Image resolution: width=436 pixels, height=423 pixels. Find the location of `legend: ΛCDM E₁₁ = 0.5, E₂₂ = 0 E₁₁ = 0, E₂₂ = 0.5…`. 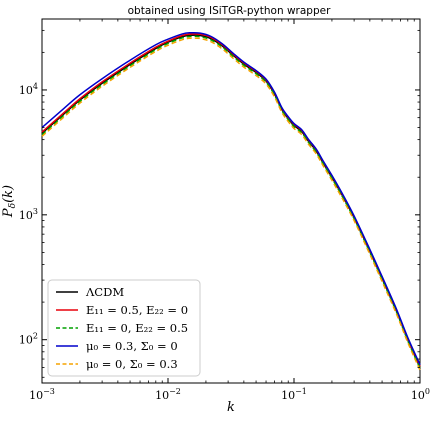

legend: ΛCDM E₁₁ = 0.5, E₂₂ = 0 E₁₁ = 0, E₂₂ = 0.5… is located at coordinates (124, 328).